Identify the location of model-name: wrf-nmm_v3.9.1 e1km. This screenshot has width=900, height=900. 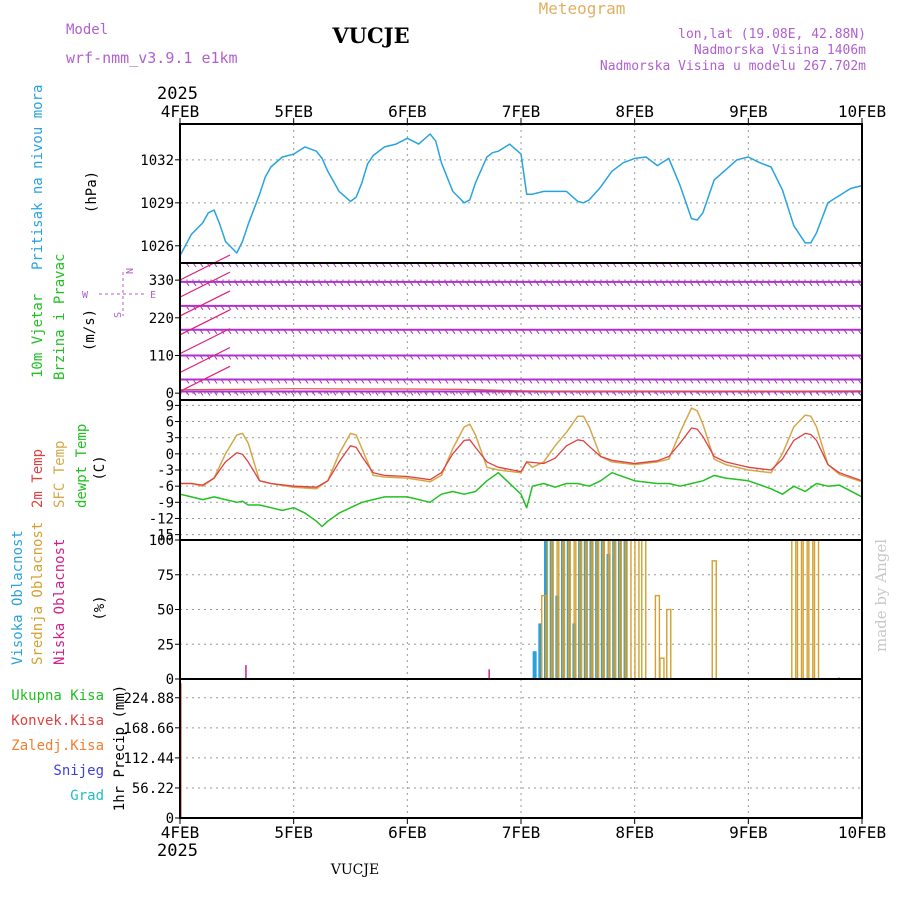
(152, 58).